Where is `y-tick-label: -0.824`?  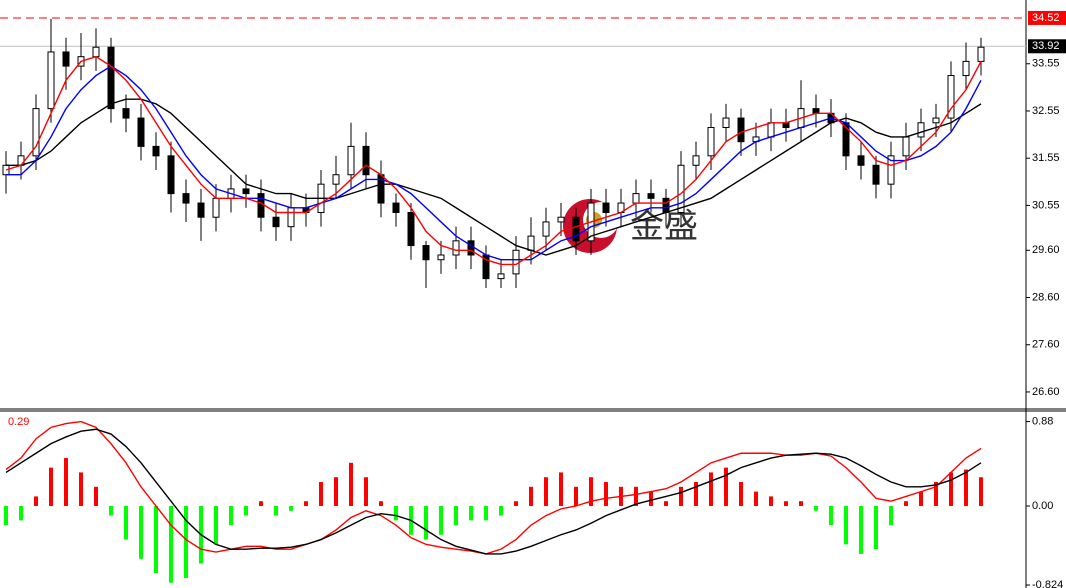 y-tick-label: -0.824 is located at coordinates (1047, 583).